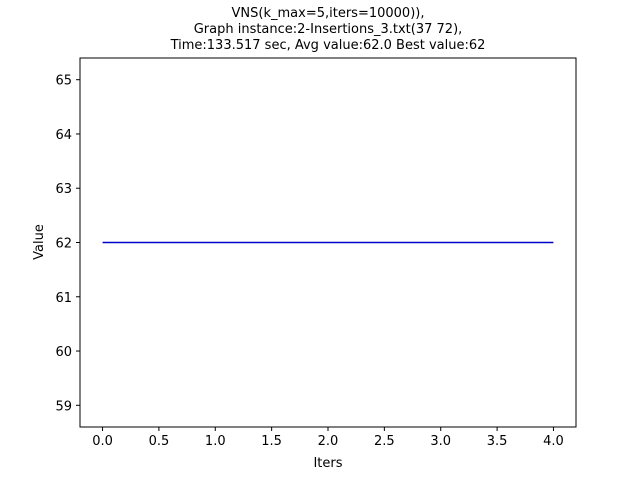 This screenshot has height=480, width=640. Describe the element at coordinates (63, 244) in the screenshot. I see `y-tick-label: 62` at that location.